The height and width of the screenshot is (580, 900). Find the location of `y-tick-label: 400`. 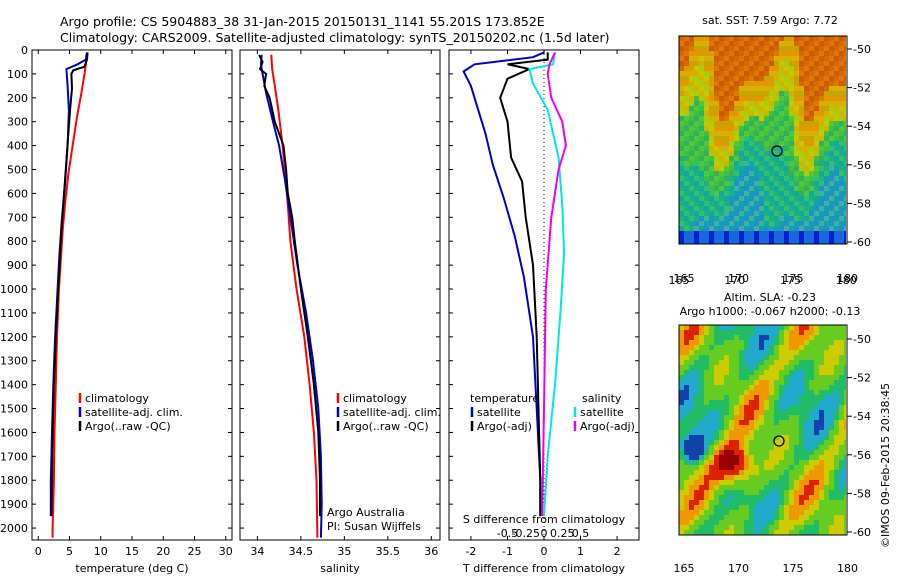

y-tick-label: 400 is located at coordinates (17, 146).